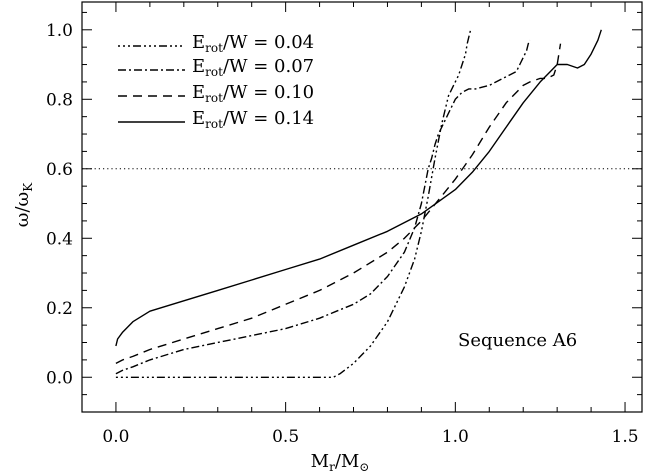 The image size is (670, 475). Describe the element at coordinates (115, 437) in the screenshot. I see `x-tick-label: 0.0` at that location.